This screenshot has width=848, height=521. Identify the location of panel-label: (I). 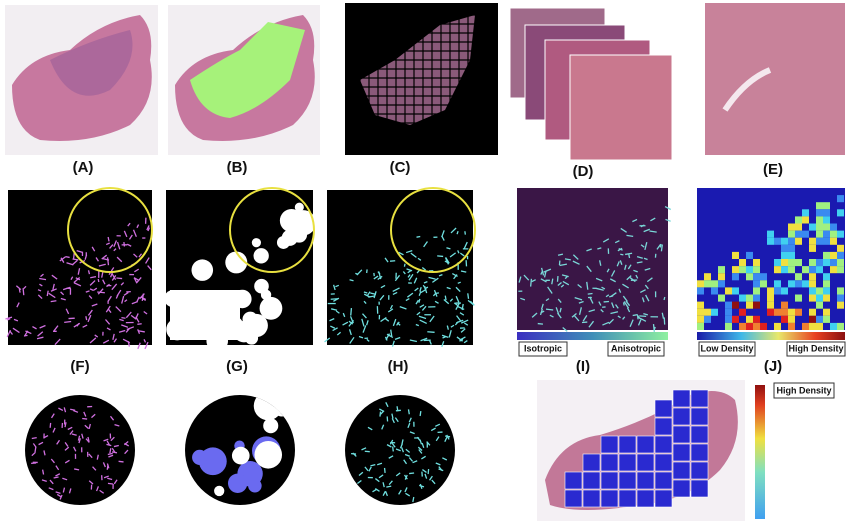
(583, 366).